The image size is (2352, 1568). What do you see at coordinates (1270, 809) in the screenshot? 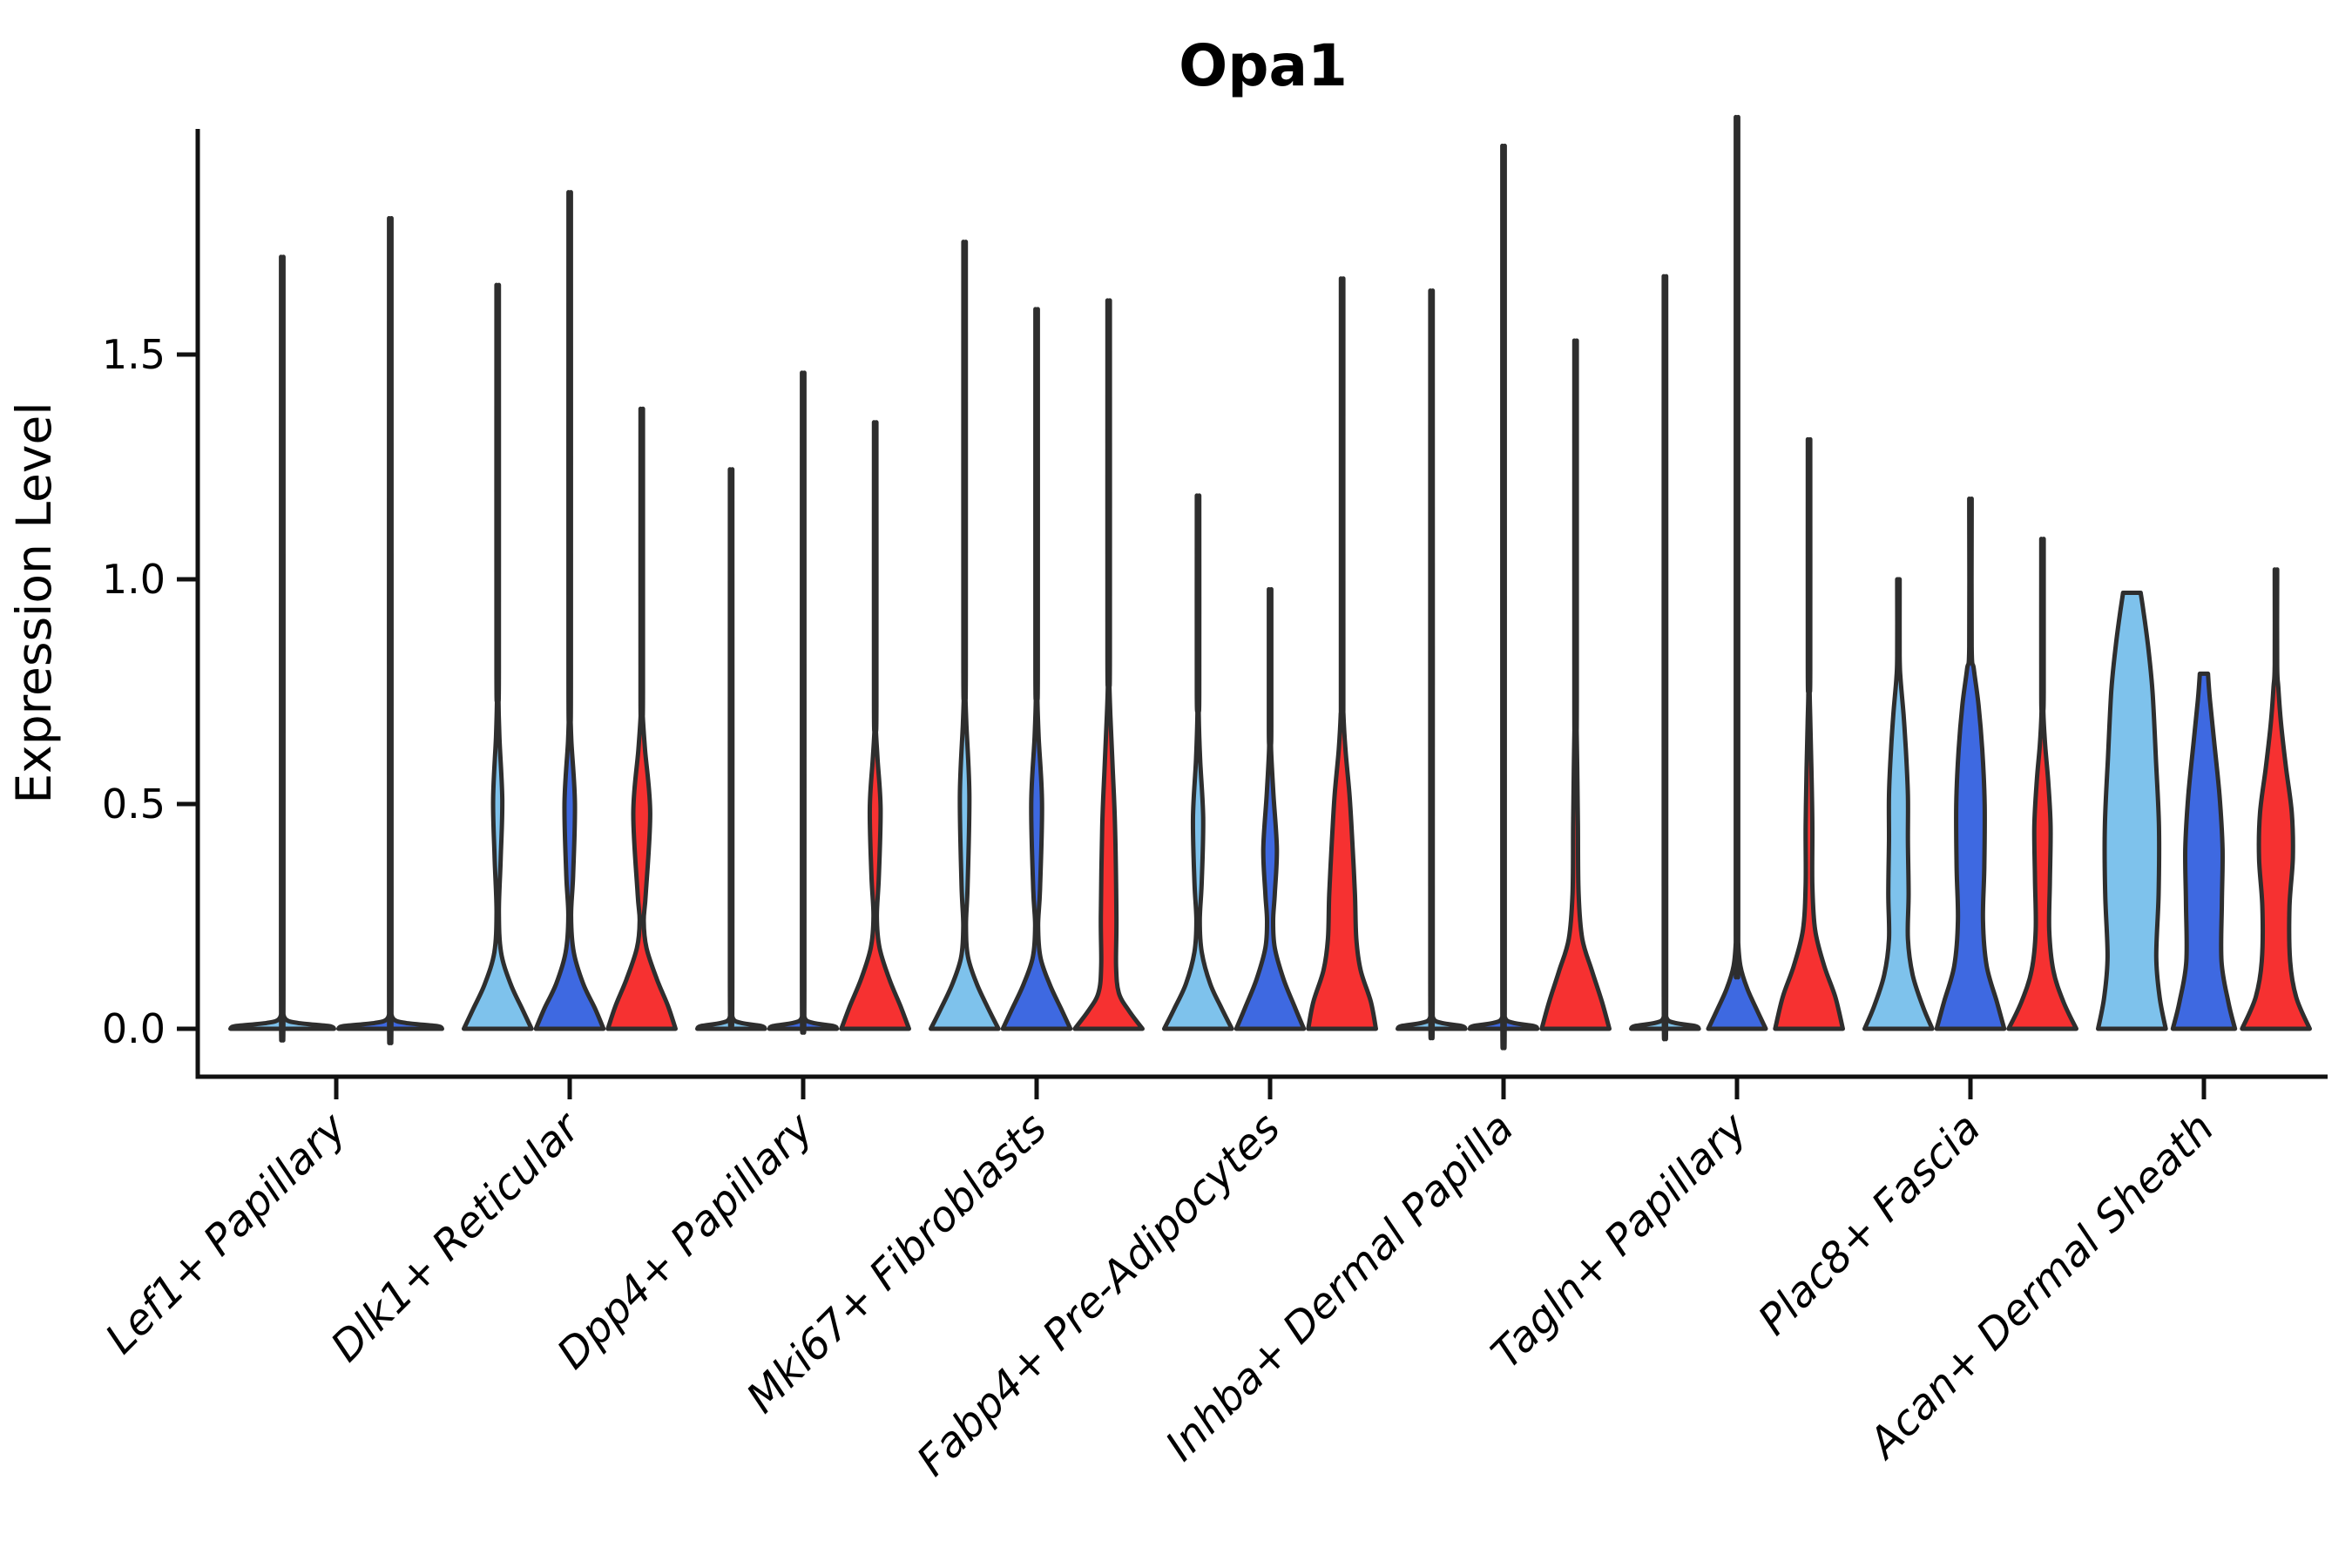
I see `violin-fabp4-pre-adipocytes-darkblue` at bounding box center [1270, 809].